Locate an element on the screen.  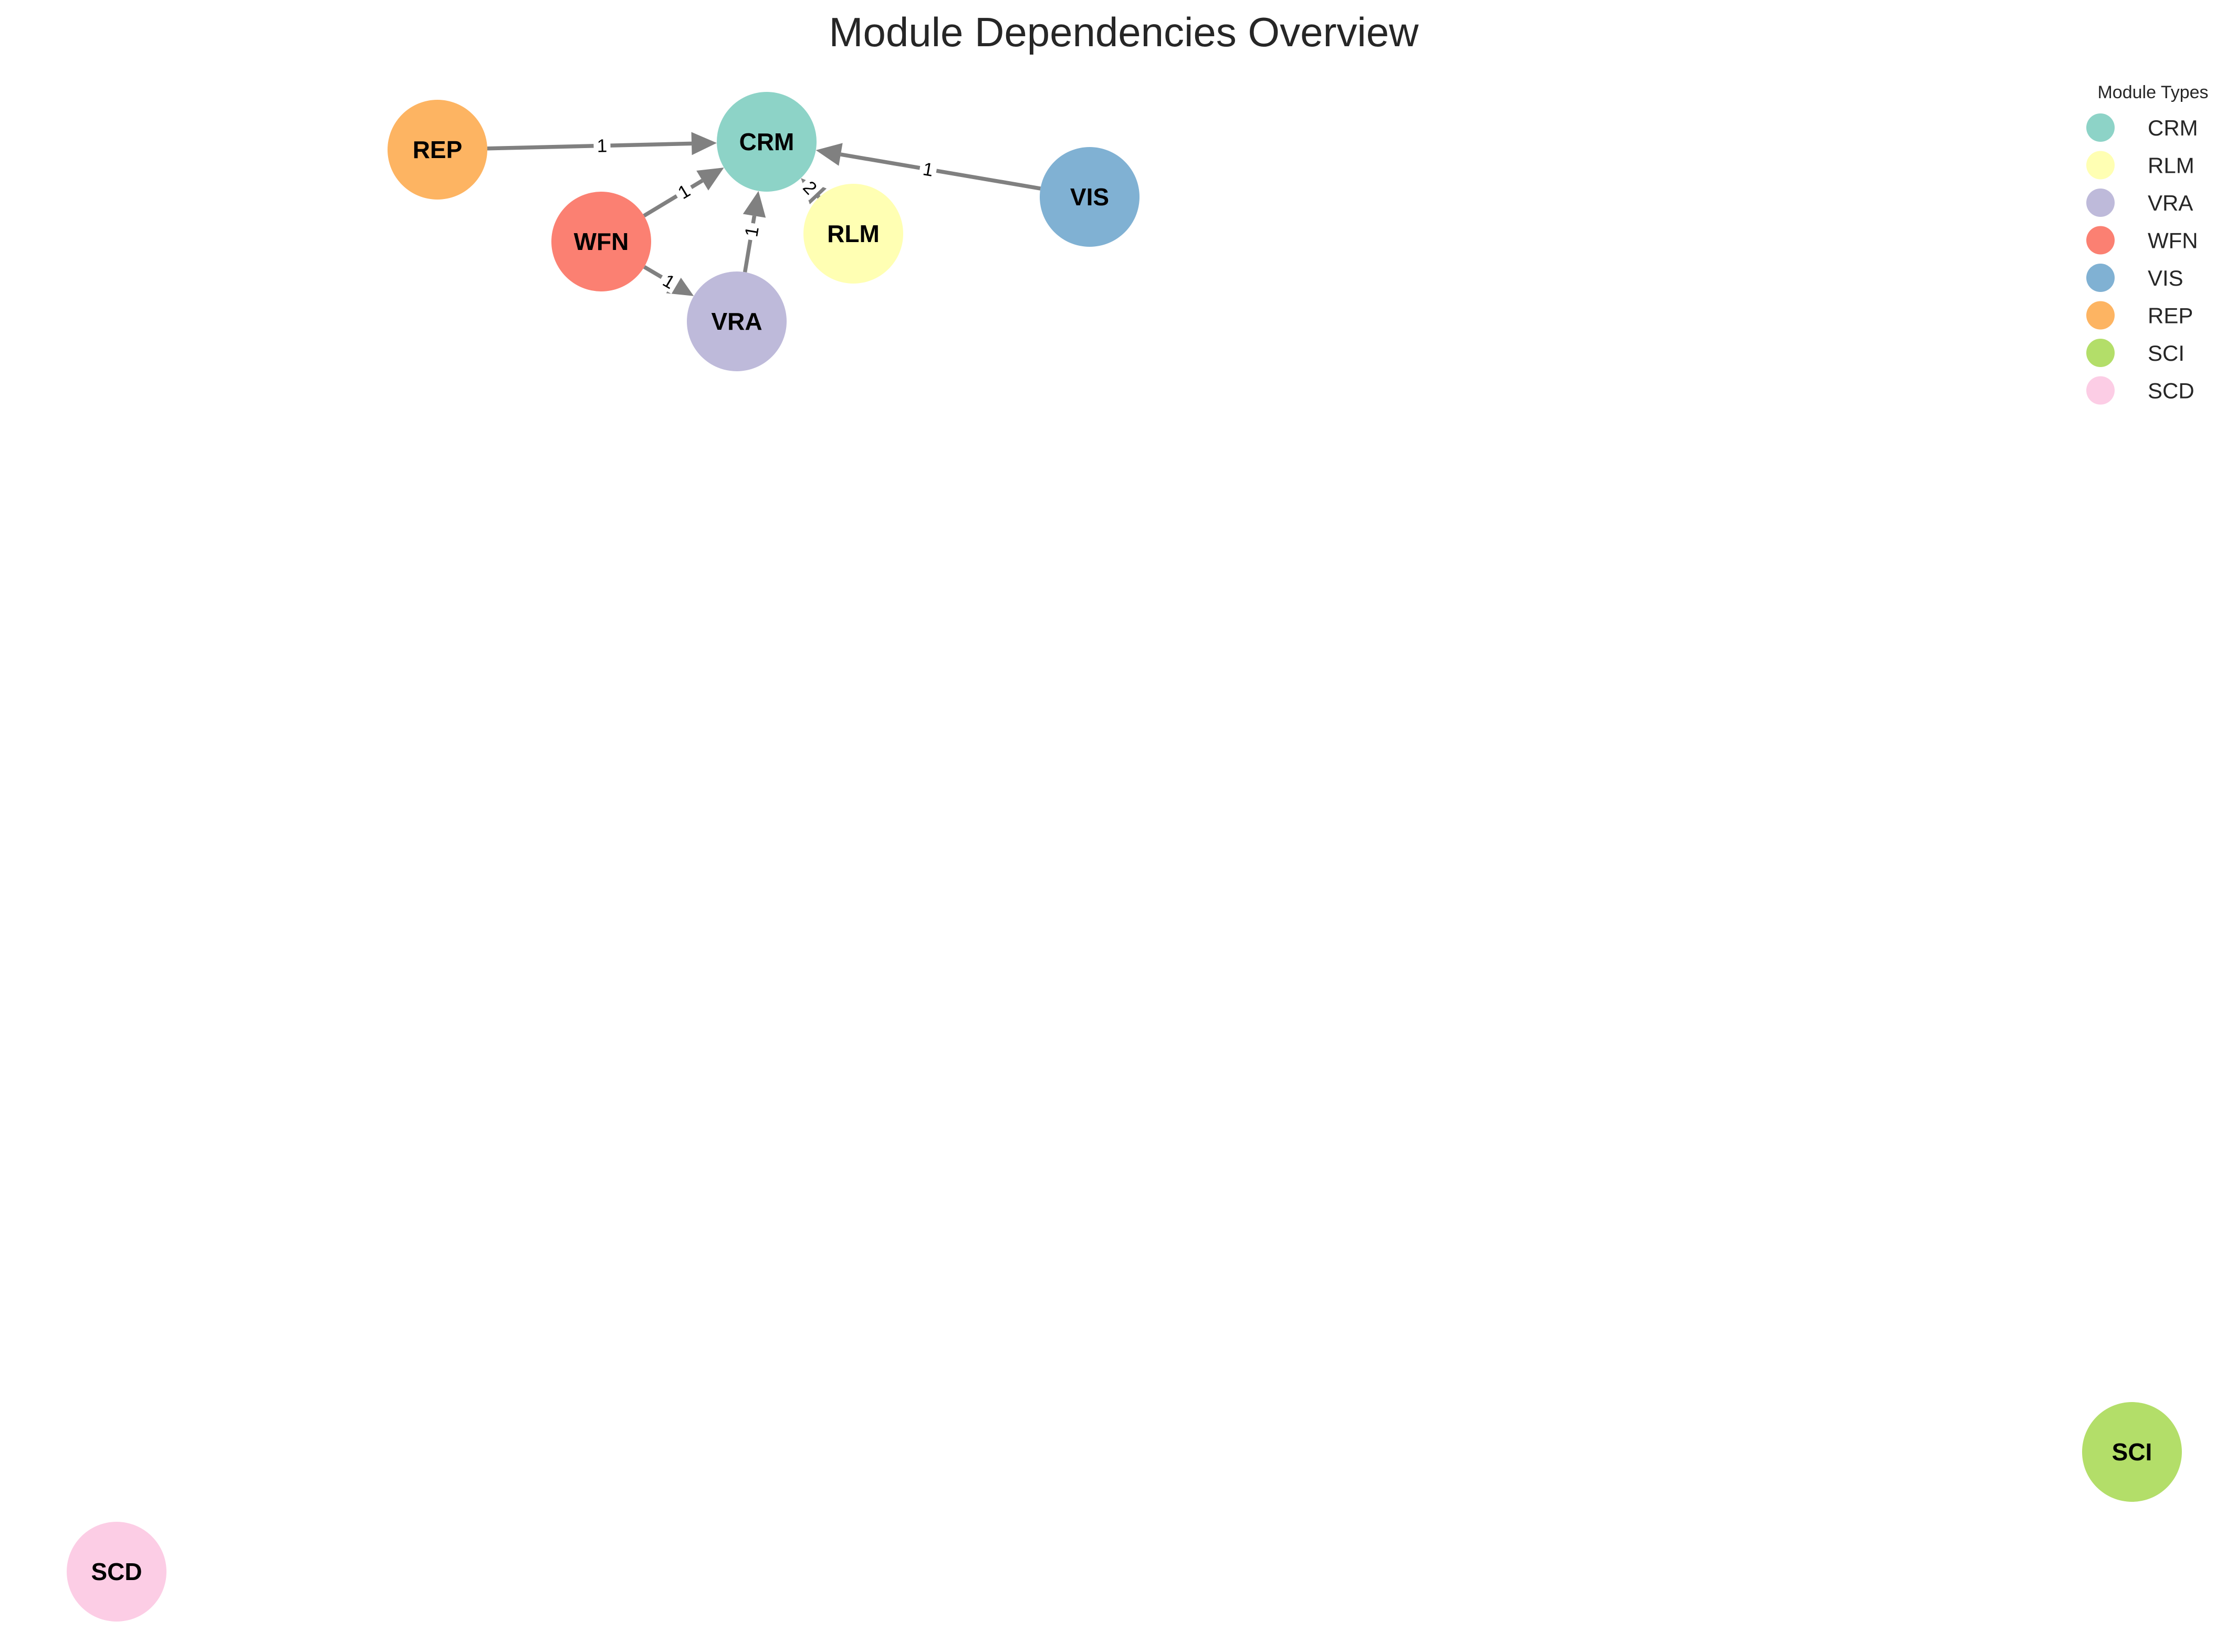
legend-item-rep: REP is located at coordinates (2139, 315).